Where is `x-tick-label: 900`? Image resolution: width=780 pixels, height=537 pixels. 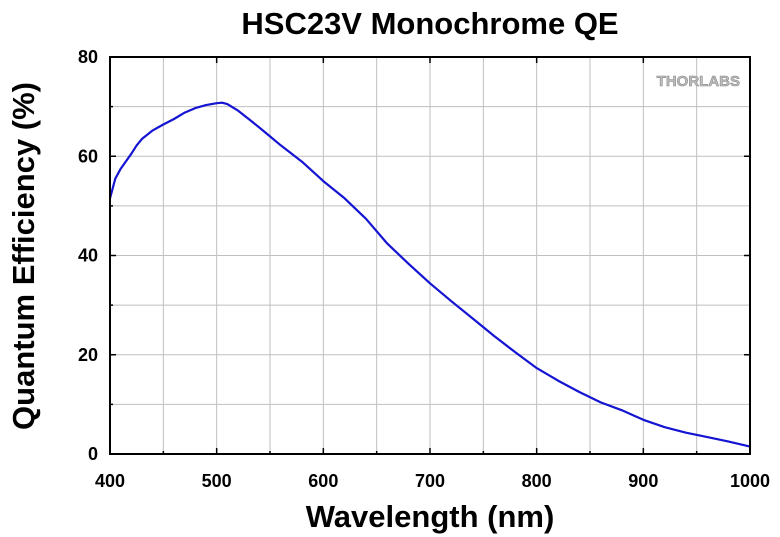
x-tick-label: 900 is located at coordinates (643, 481).